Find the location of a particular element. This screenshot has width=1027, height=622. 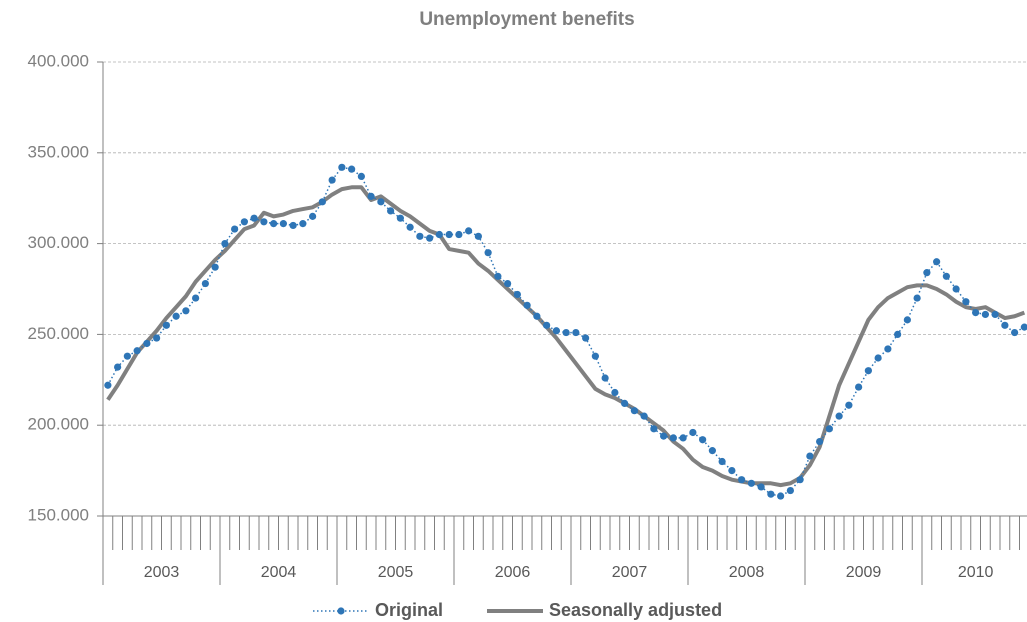

year-label: 2009 is located at coordinates (864, 572).